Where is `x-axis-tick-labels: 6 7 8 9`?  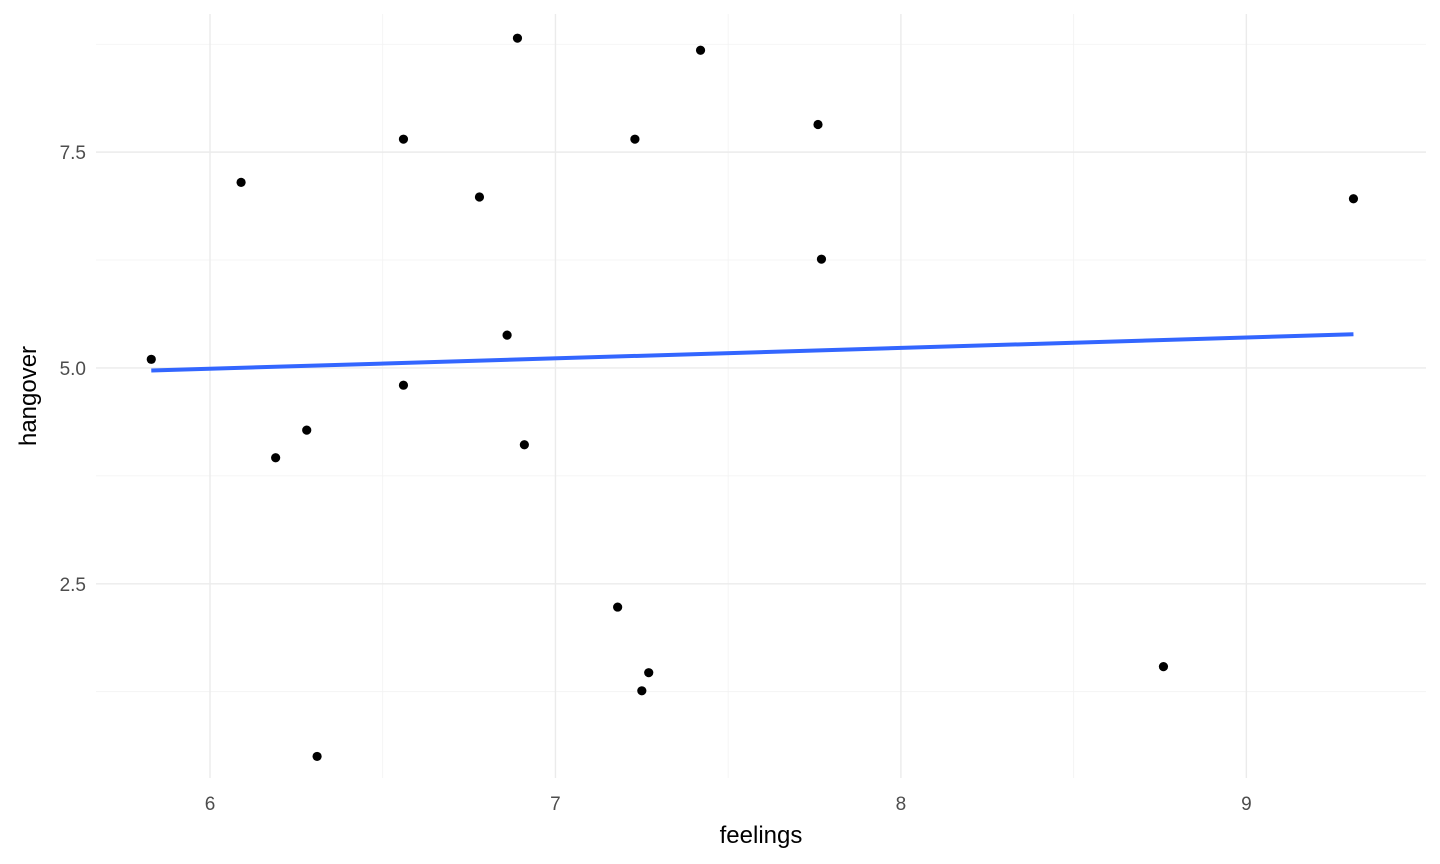 x-axis-tick-labels: 6 7 8 9 is located at coordinates (728, 804).